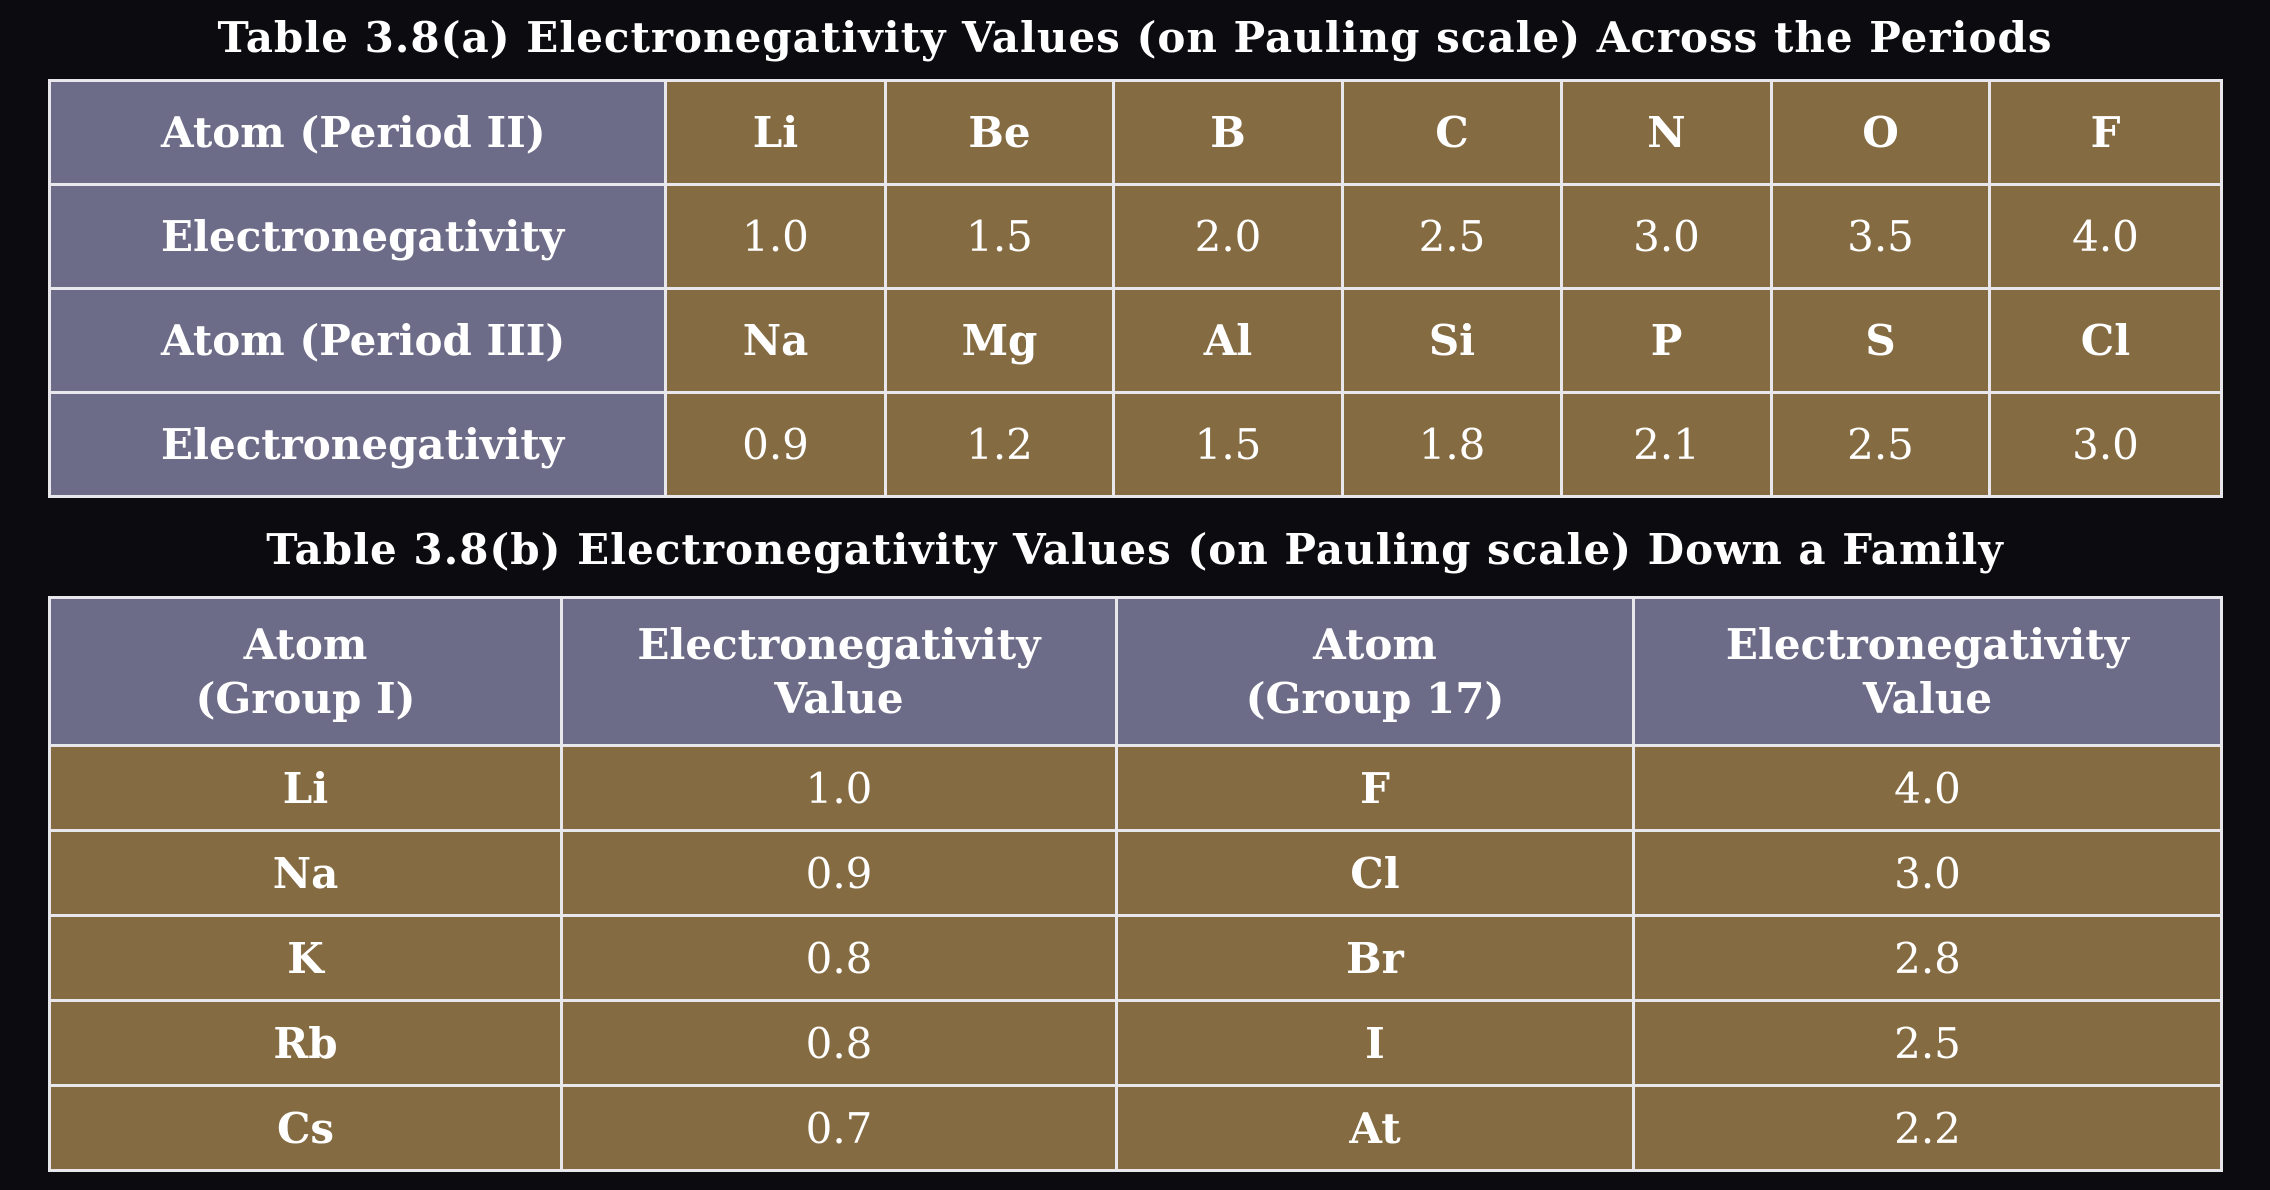 The height and width of the screenshot is (1190, 2270). Describe the element at coordinates (1375, 698) in the screenshot. I see `column-header-line2: (Group 17)` at that location.